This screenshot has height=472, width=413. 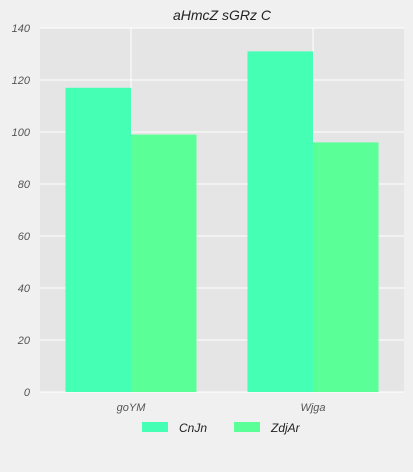 I want to click on y-tick-label: 60, so click(x=24, y=237).